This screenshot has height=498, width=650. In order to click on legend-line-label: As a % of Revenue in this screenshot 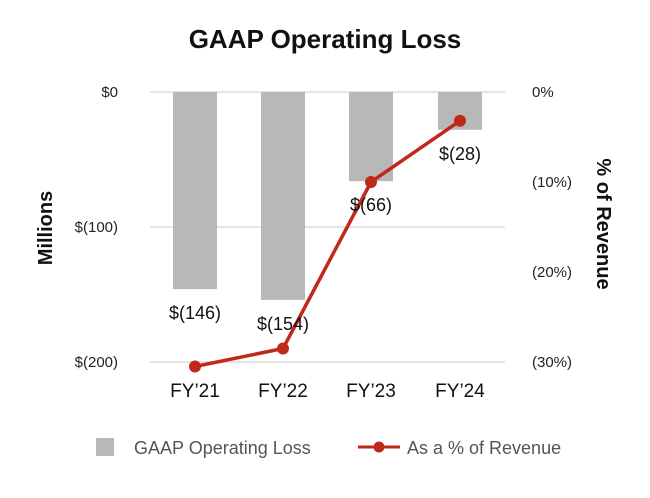, I will do `click(484, 448)`.